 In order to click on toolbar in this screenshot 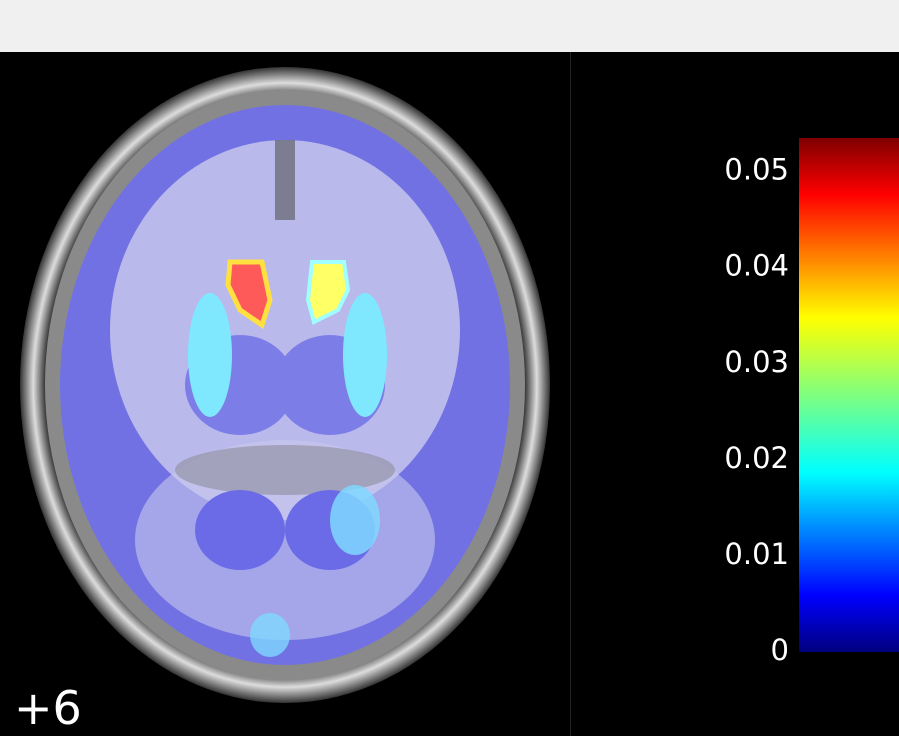, I will do `click(449, 26)`.